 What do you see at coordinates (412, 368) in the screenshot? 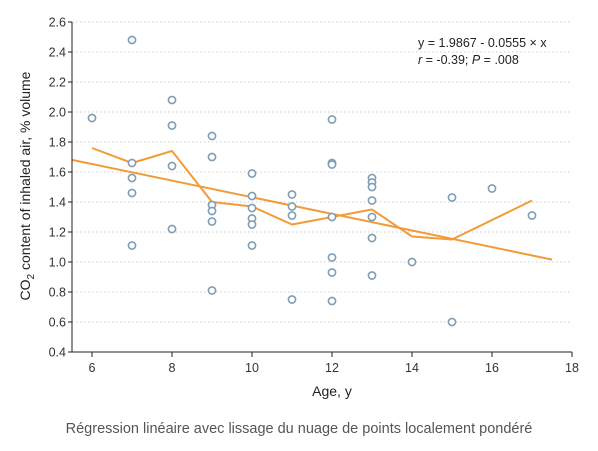
I see `x-tick-label: 14` at bounding box center [412, 368].